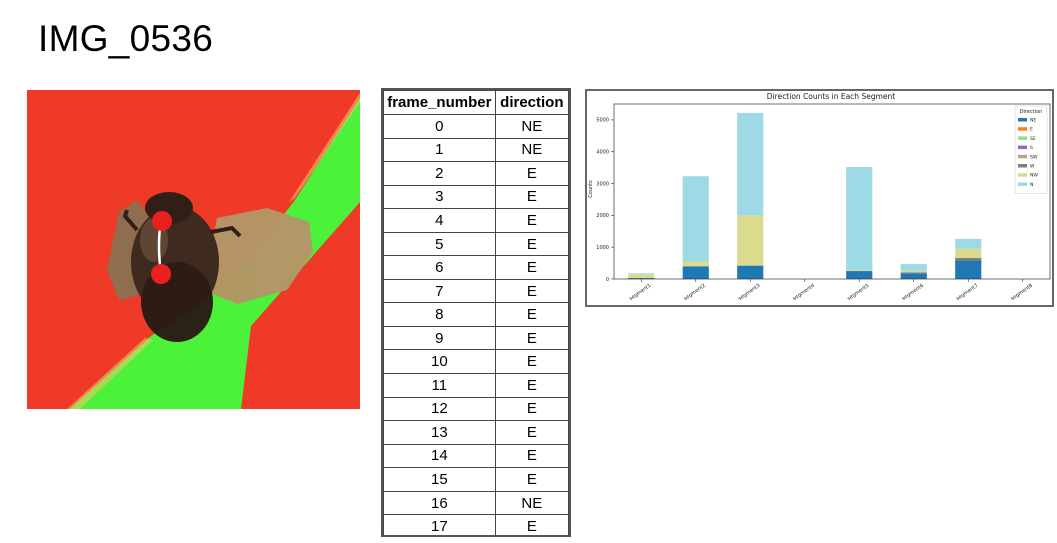 The height and width of the screenshot is (543, 1057). I want to click on table-row: 17 E, so click(476, 524).